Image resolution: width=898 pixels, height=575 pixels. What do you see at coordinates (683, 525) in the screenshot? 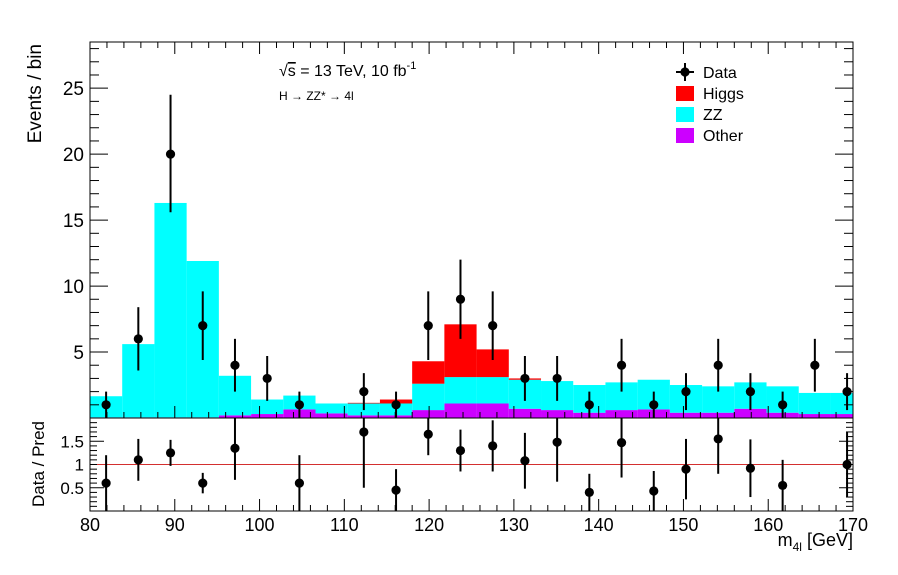
I see `x-tick-label: 150` at bounding box center [683, 525].